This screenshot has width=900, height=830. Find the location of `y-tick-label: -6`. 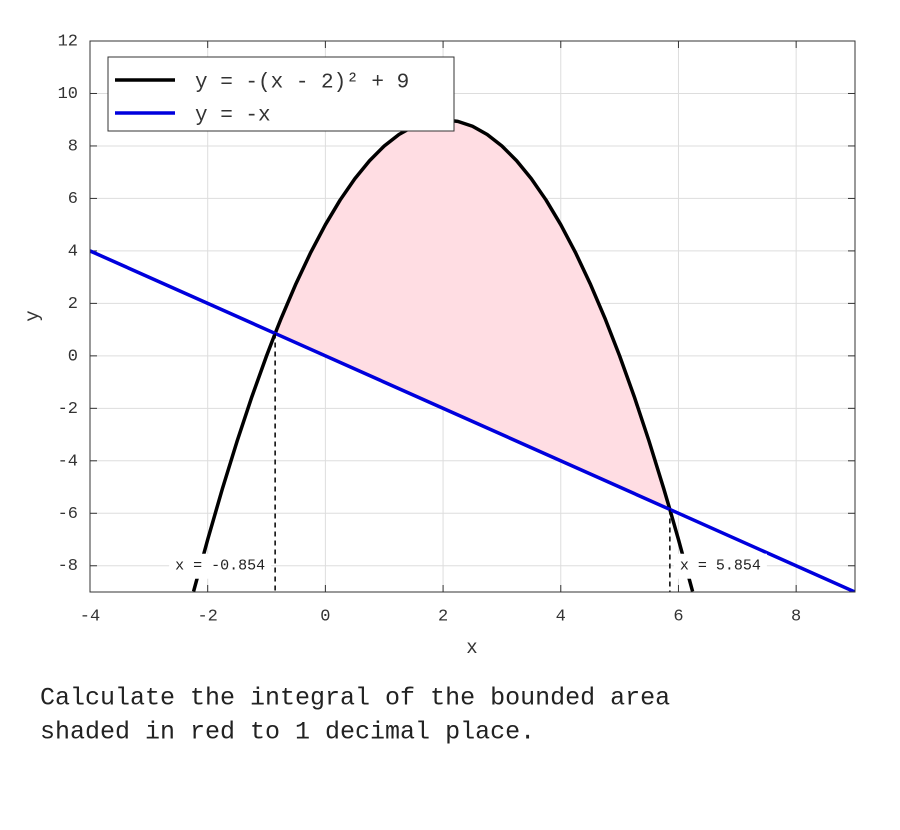

y-tick-label: -6 is located at coordinates (68, 514).